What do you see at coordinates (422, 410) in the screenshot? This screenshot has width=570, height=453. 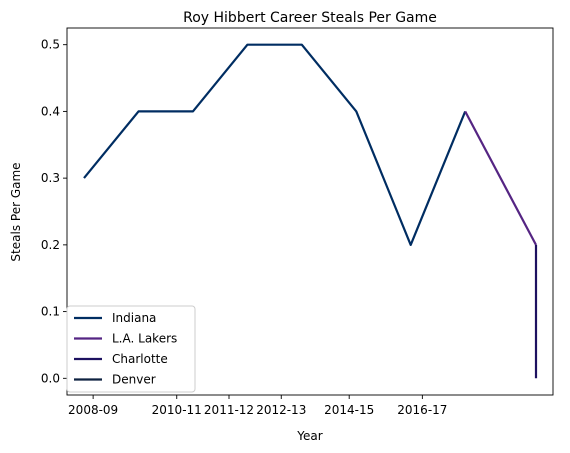 I see `x-tick-label: 2016-17` at bounding box center [422, 410].